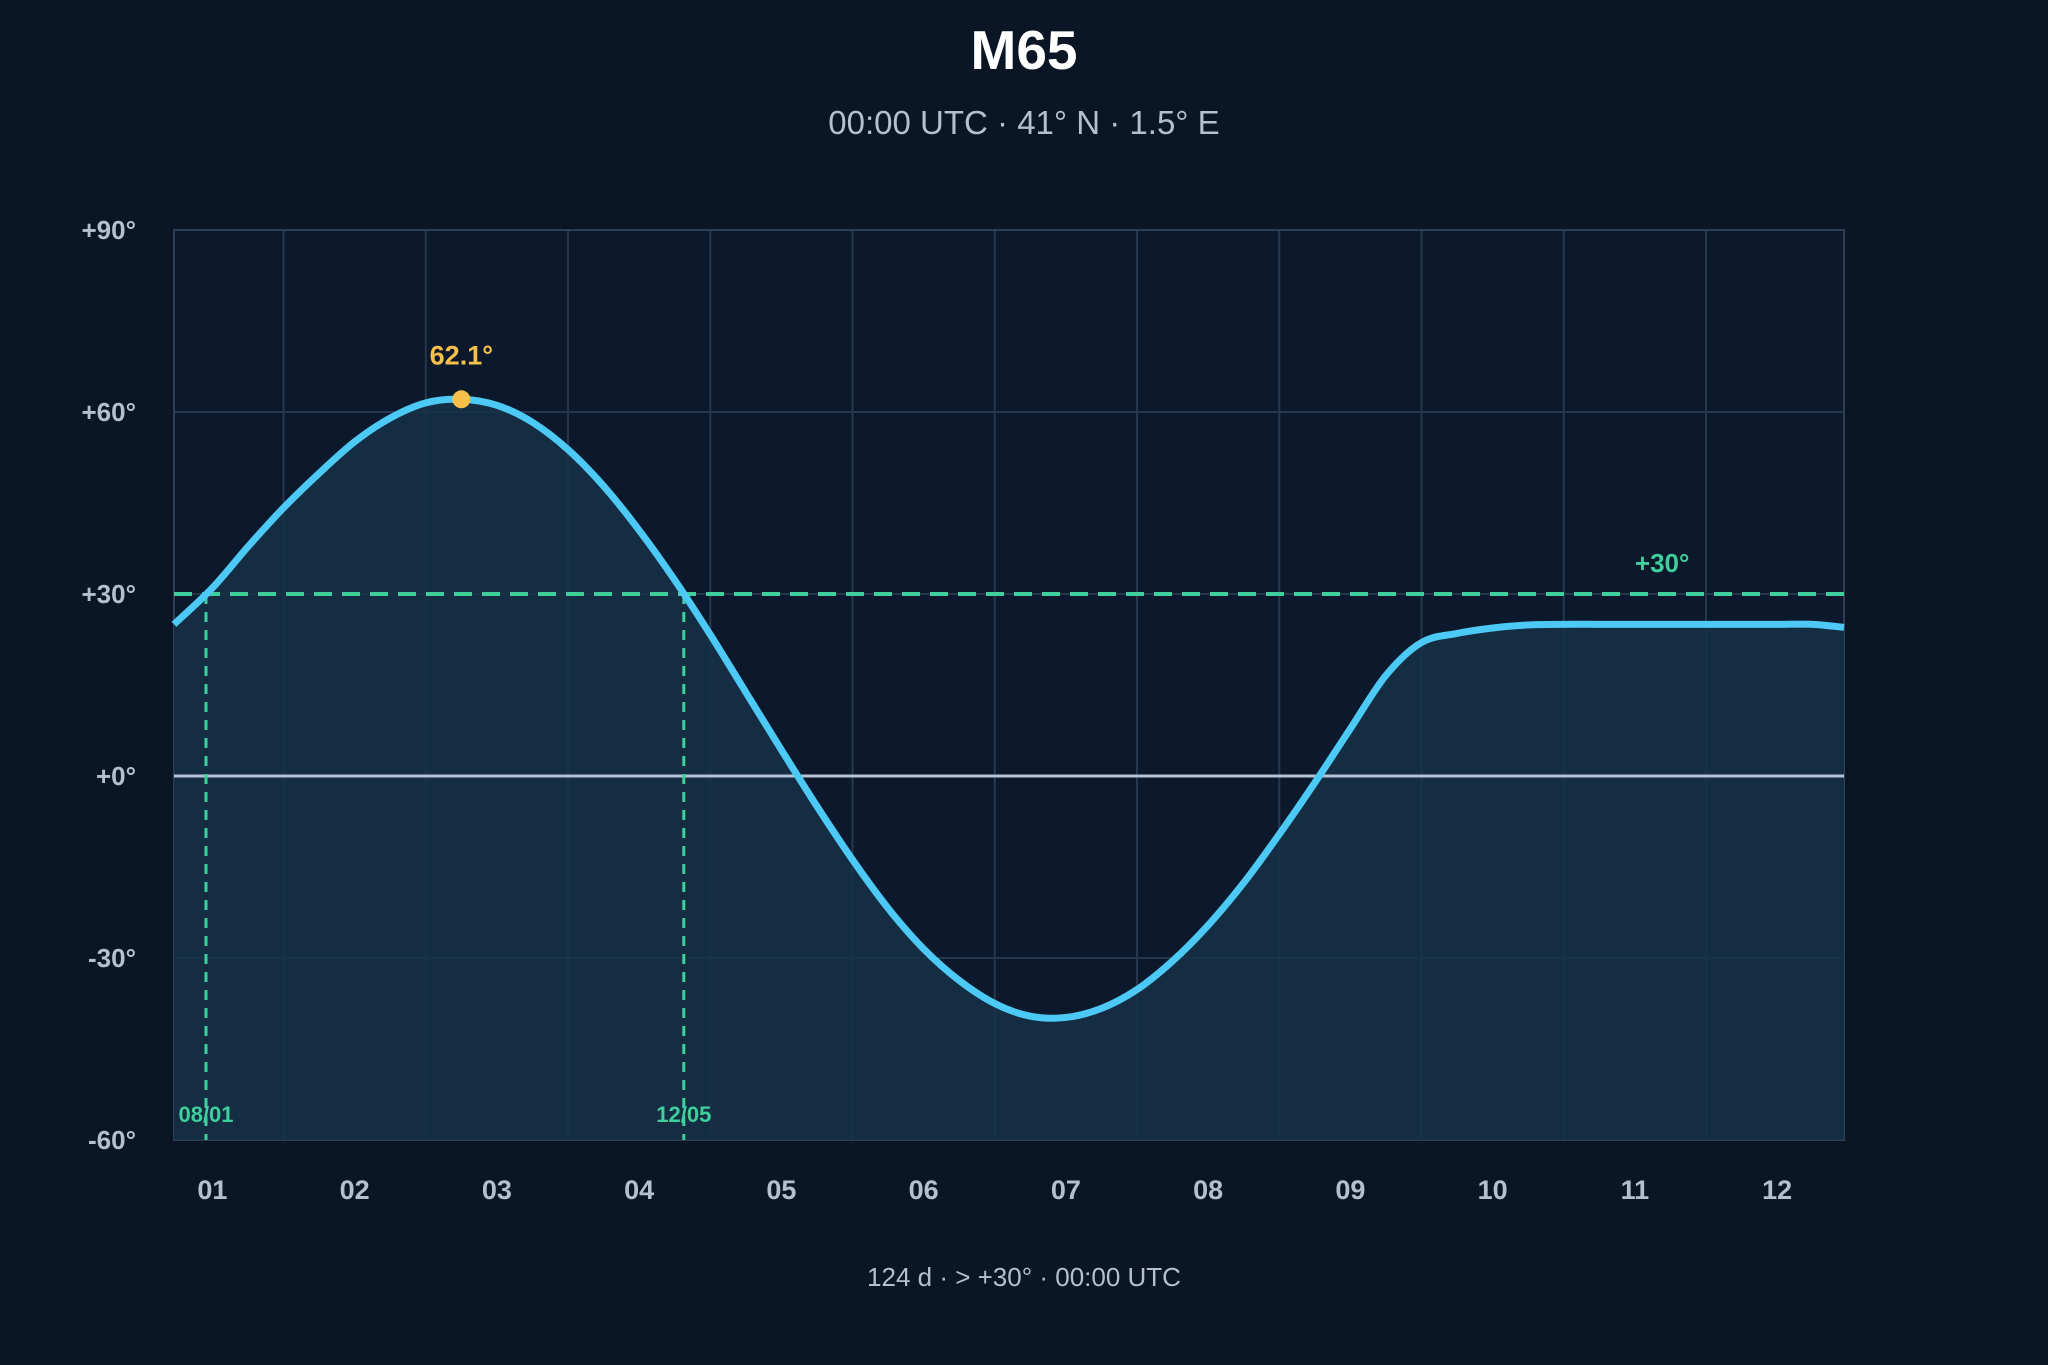 The height and width of the screenshot is (1365, 2048). I want to click on crossing-label: 12/05, so click(683, 1114).